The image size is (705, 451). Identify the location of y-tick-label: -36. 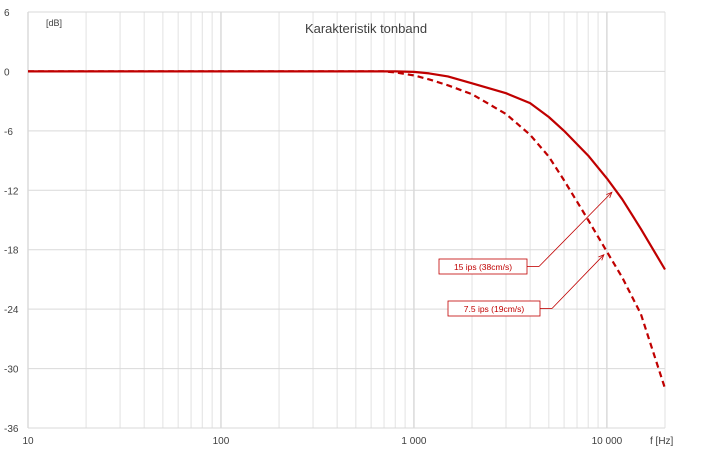
(11, 429).